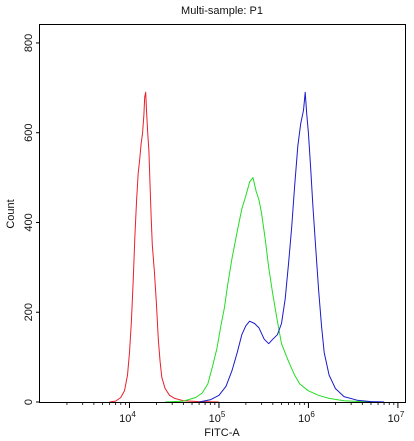  What do you see at coordinates (306, 417) in the screenshot?
I see `x-tick-label: 10⁶` at bounding box center [306, 417].